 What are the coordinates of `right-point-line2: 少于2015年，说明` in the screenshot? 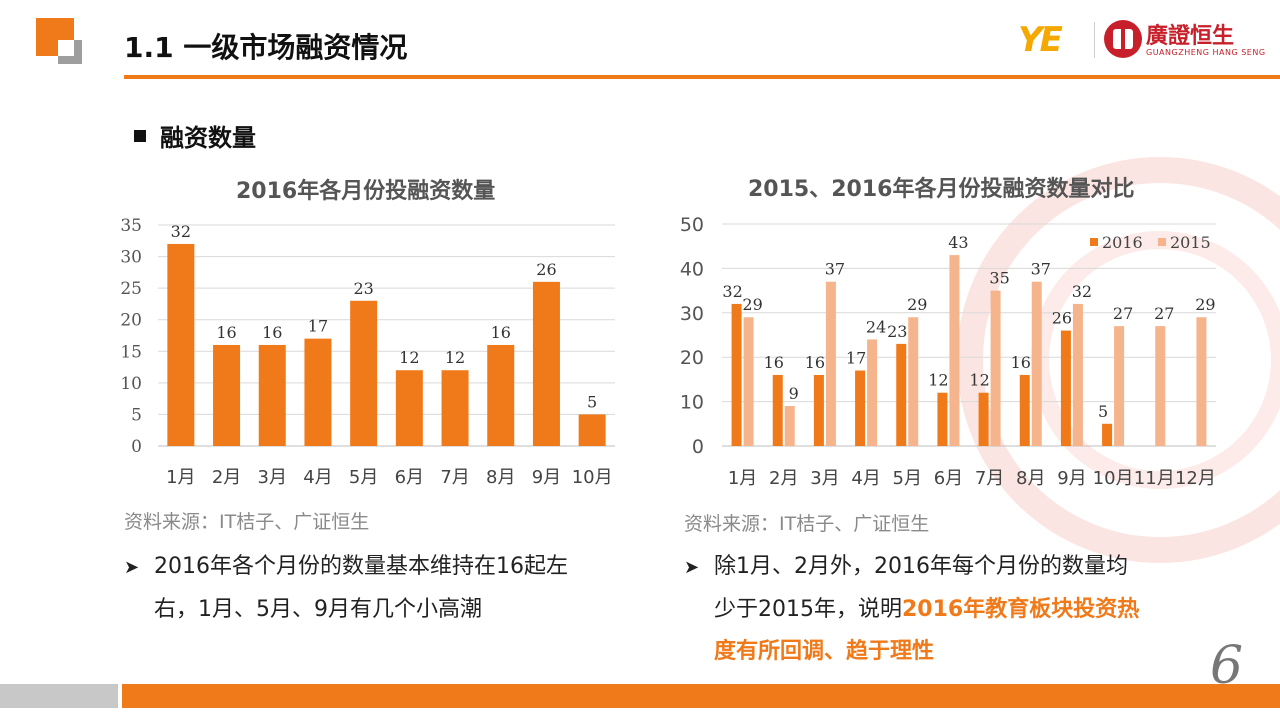 It's located at (808, 609).